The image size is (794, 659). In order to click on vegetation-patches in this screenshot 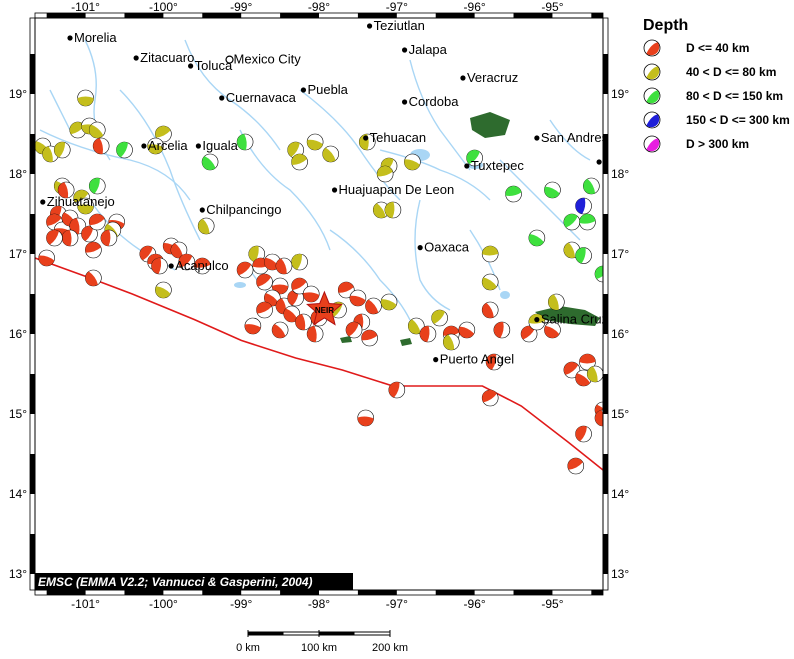, I will do `click(470, 229)`.